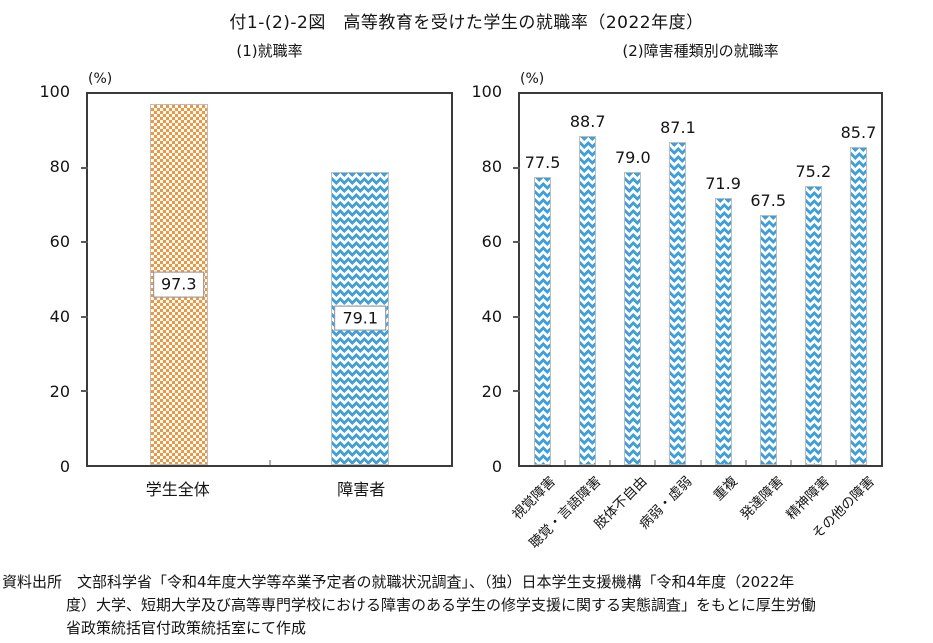  What do you see at coordinates (762, 498) in the screenshot?
I see `x-category-label: 発達障害` at bounding box center [762, 498].